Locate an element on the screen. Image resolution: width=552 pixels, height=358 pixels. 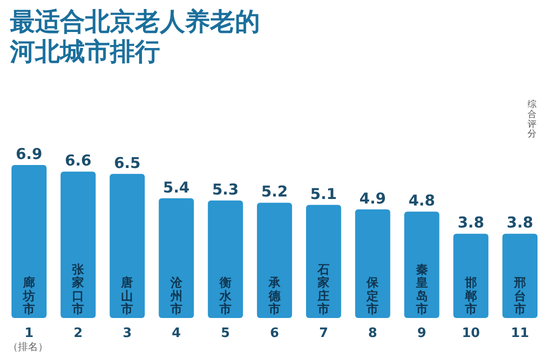
text: 11 is located at coordinates (519, 333).